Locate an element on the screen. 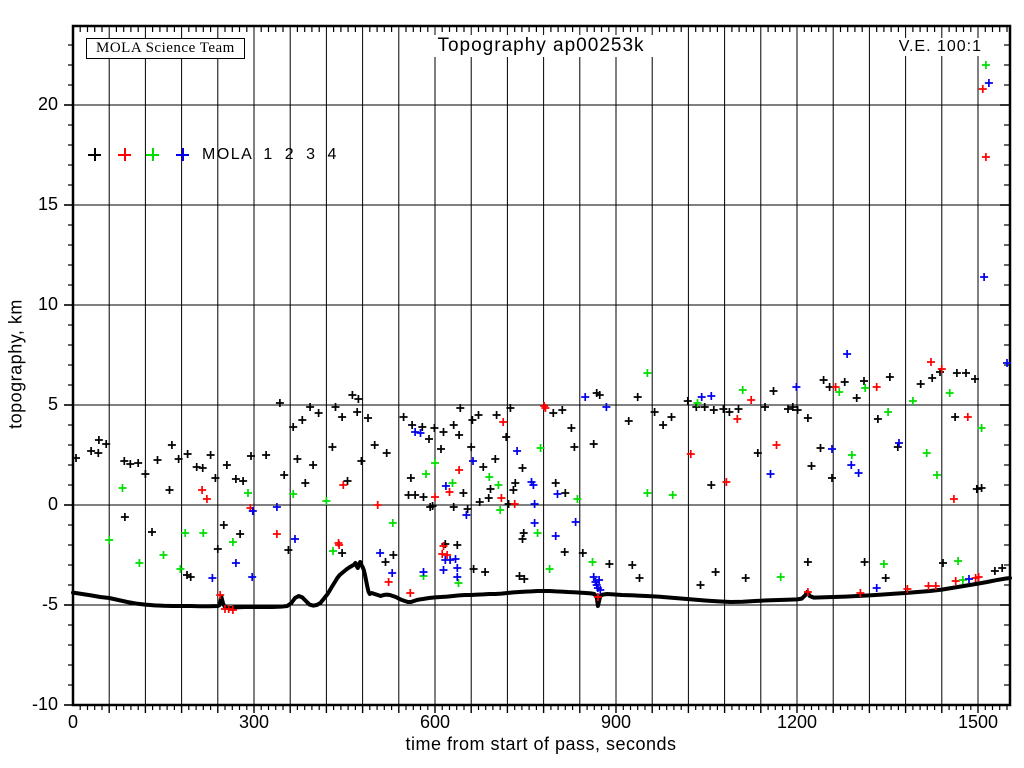  credit-box: MOLA Science Team is located at coordinates (165, 48).